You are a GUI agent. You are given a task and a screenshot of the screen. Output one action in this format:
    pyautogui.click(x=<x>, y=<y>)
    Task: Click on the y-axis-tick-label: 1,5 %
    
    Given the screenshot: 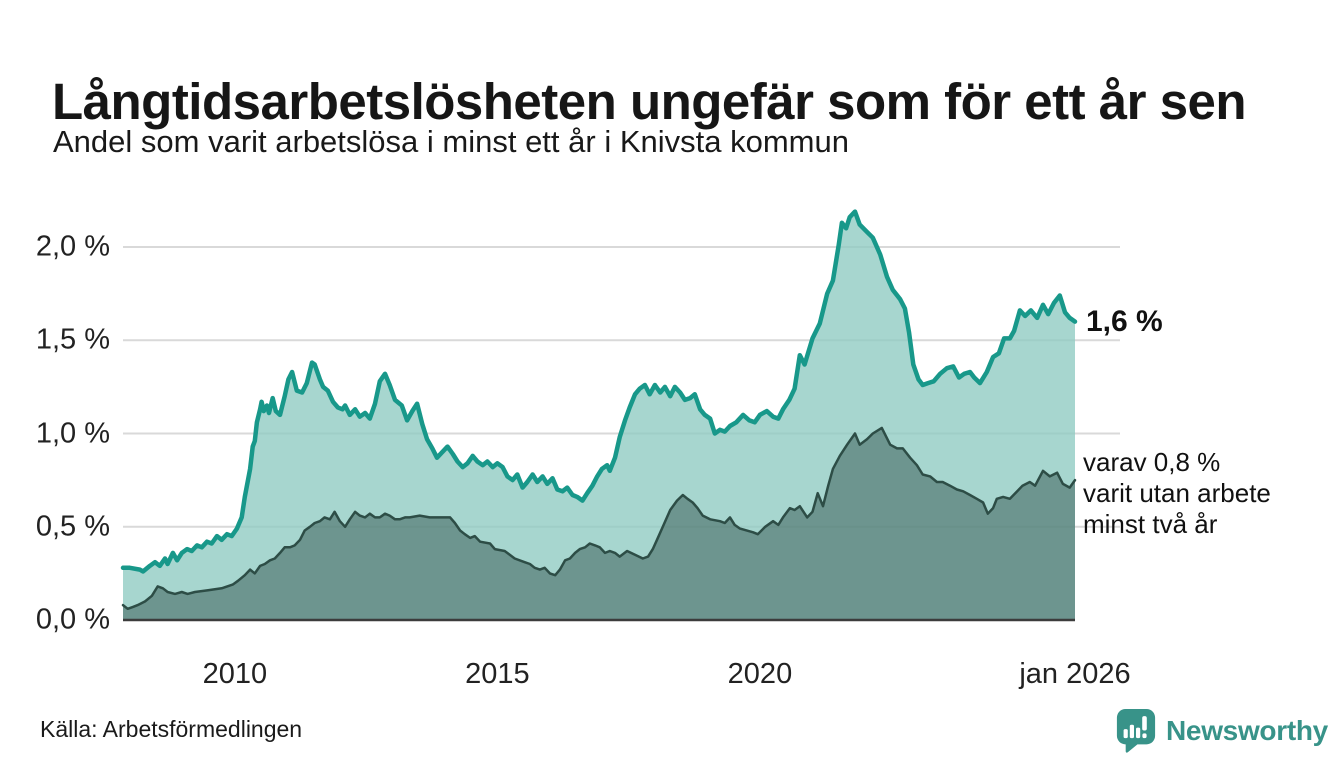 What is the action you would take?
    pyautogui.click(x=72, y=339)
    